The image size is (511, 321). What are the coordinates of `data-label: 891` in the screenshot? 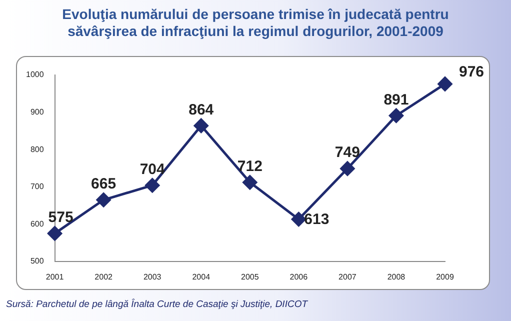 It's located at (396, 99).